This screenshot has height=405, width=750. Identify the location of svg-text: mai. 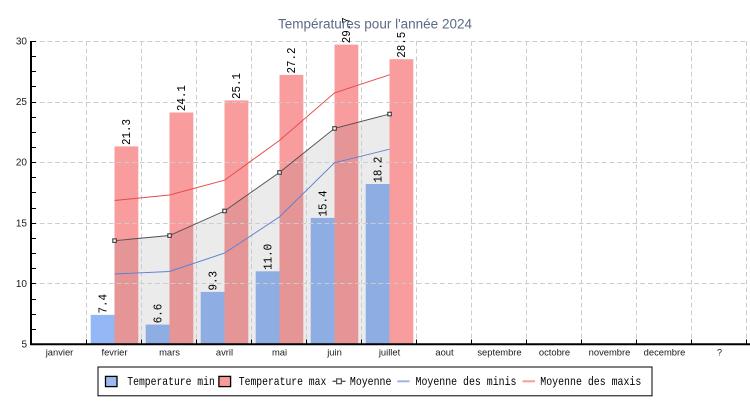
(279, 352).